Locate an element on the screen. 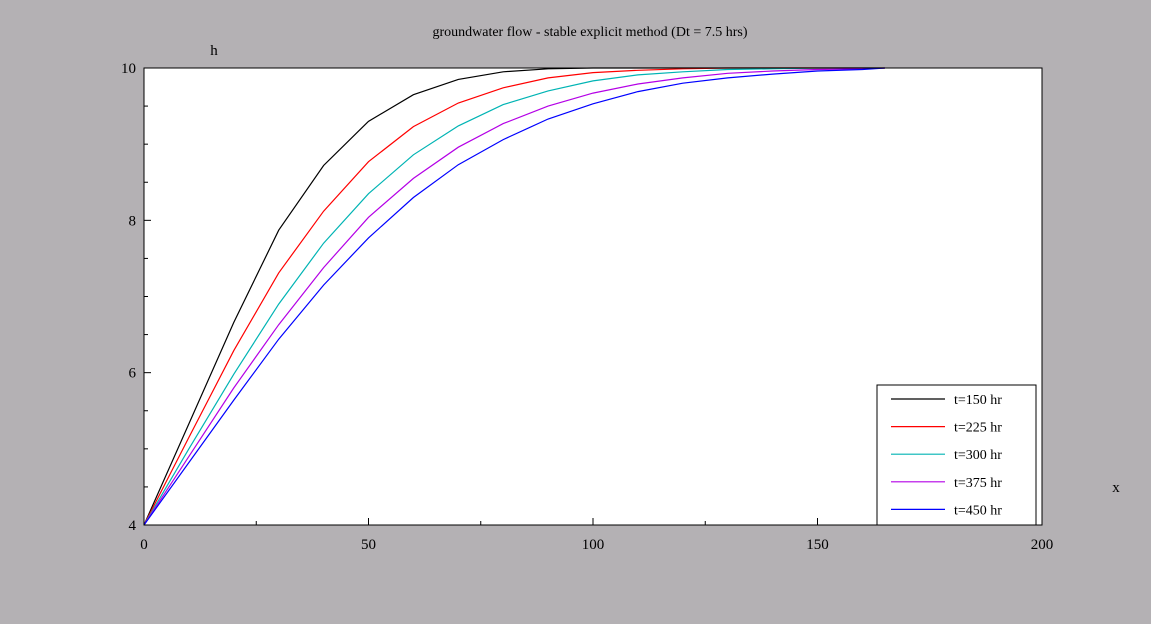 The width and height of the screenshot is (1151, 624). legend-label: t=150 hr is located at coordinates (978, 400).